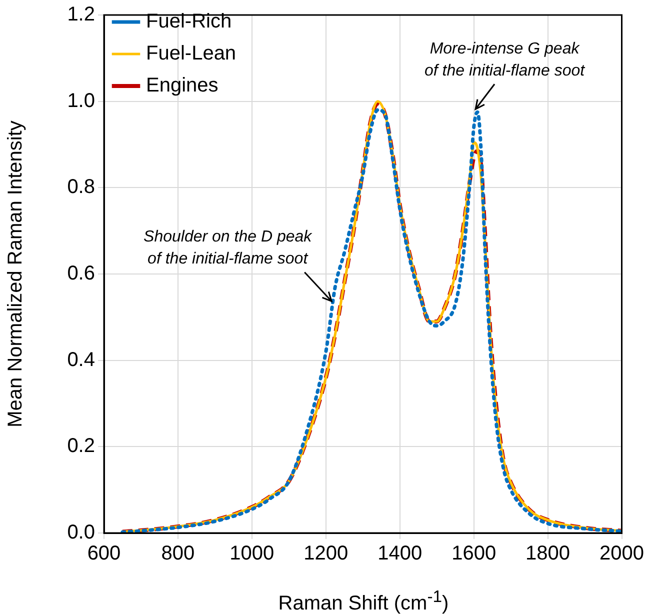 The height and width of the screenshot is (614, 647). I want to click on y-tick-label: 0.6, so click(81, 273).